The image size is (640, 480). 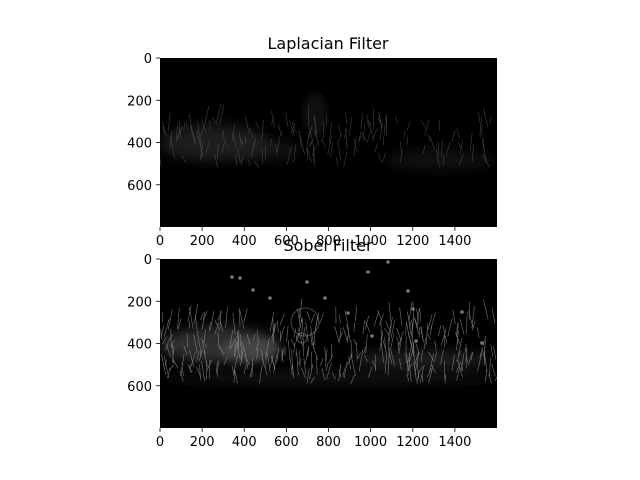 What do you see at coordinates (244, 442) in the screenshot?
I see `x-tick-label: 400` at bounding box center [244, 442].